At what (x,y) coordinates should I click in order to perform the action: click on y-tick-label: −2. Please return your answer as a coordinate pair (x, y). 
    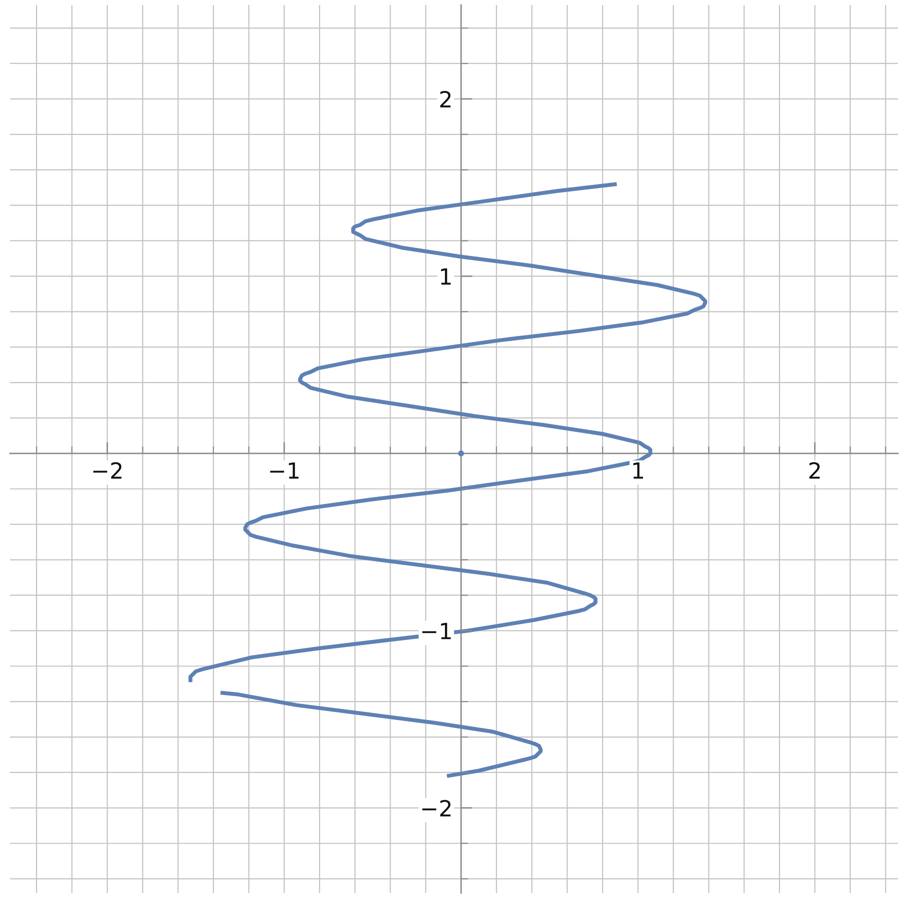
    Looking at the image, I should click on (436, 808).